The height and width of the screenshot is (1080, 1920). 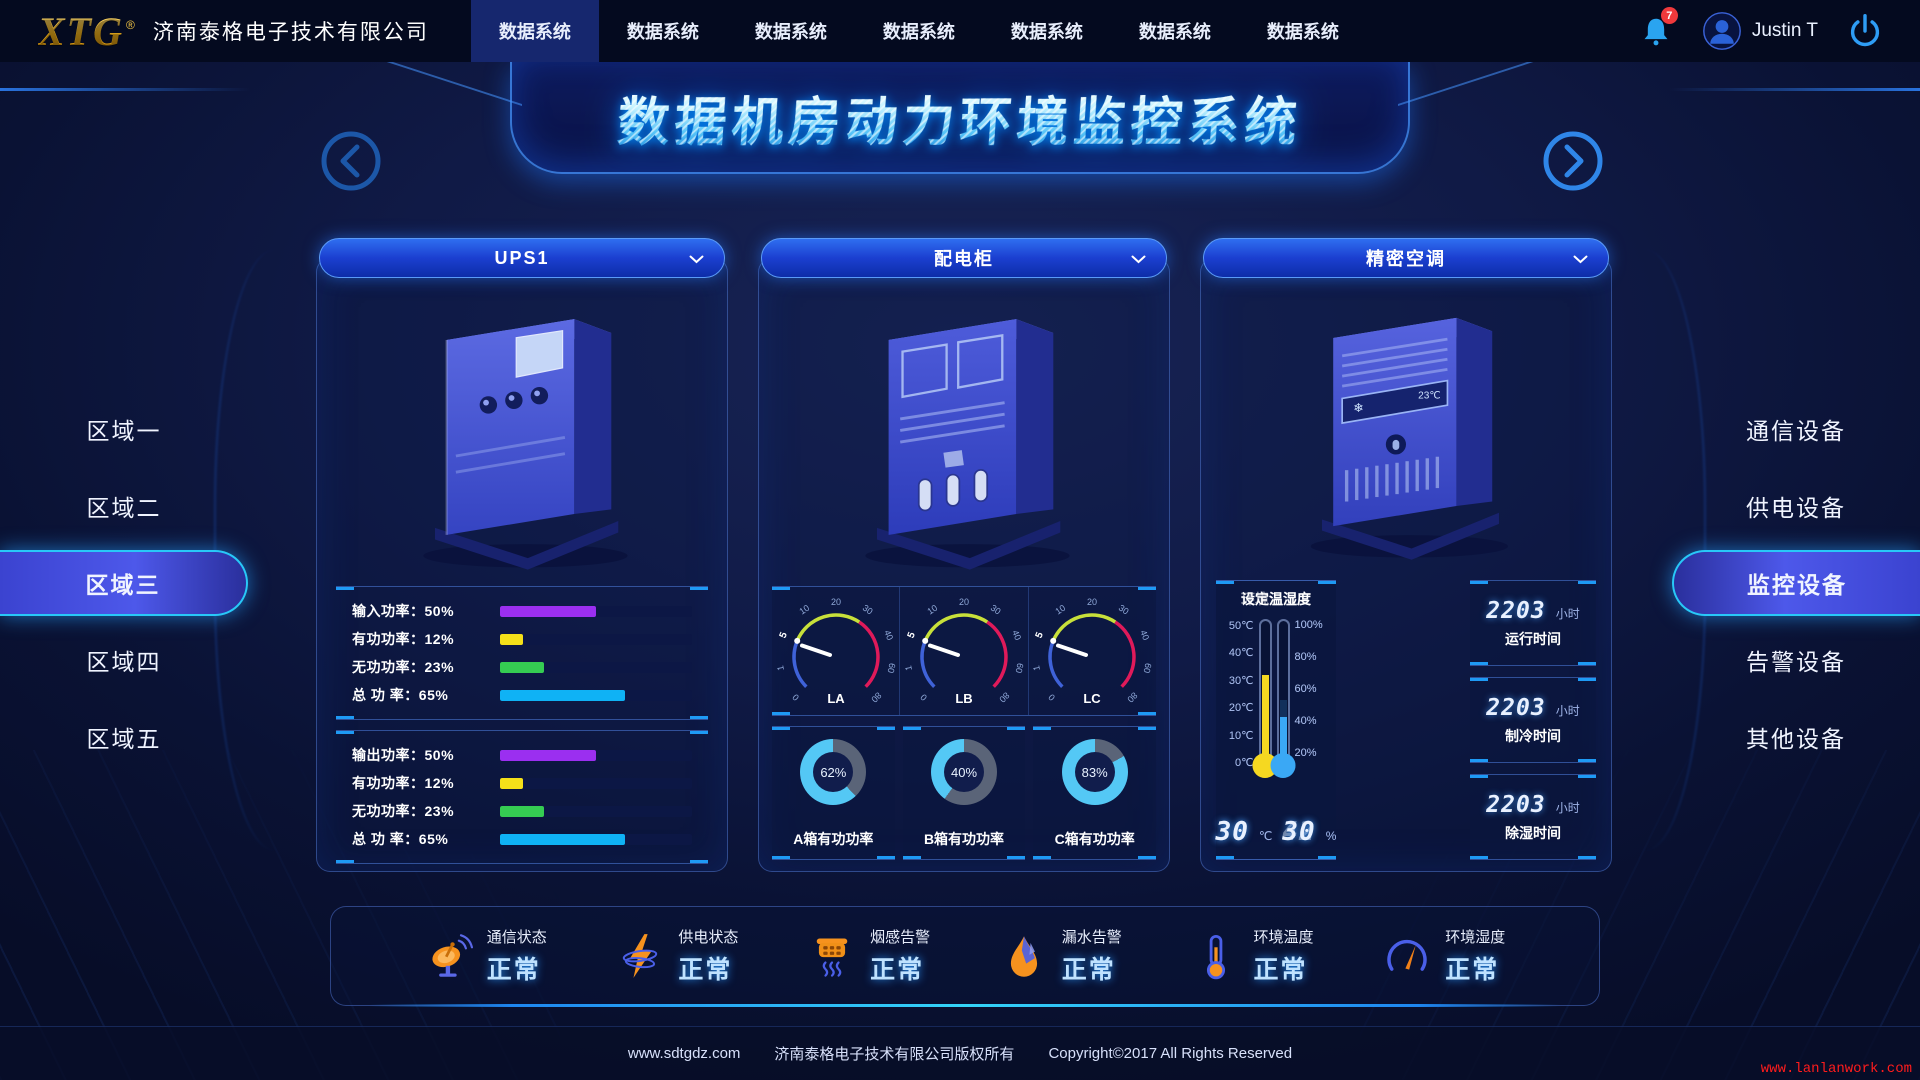 What do you see at coordinates (400, 695) in the screenshot?
I see `stat-label: 总 功 率：65%` at bounding box center [400, 695].